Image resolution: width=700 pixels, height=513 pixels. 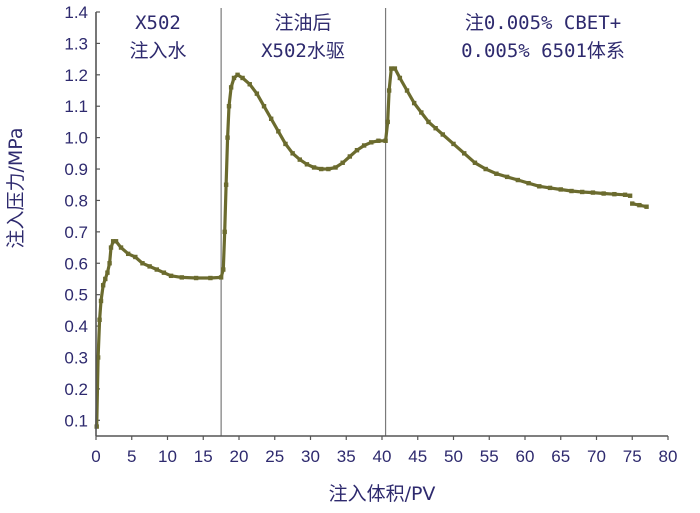 What do you see at coordinates (453, 456) in the screenshot?
I see `x-tick-label: 50` at bounding box center [453, 456].